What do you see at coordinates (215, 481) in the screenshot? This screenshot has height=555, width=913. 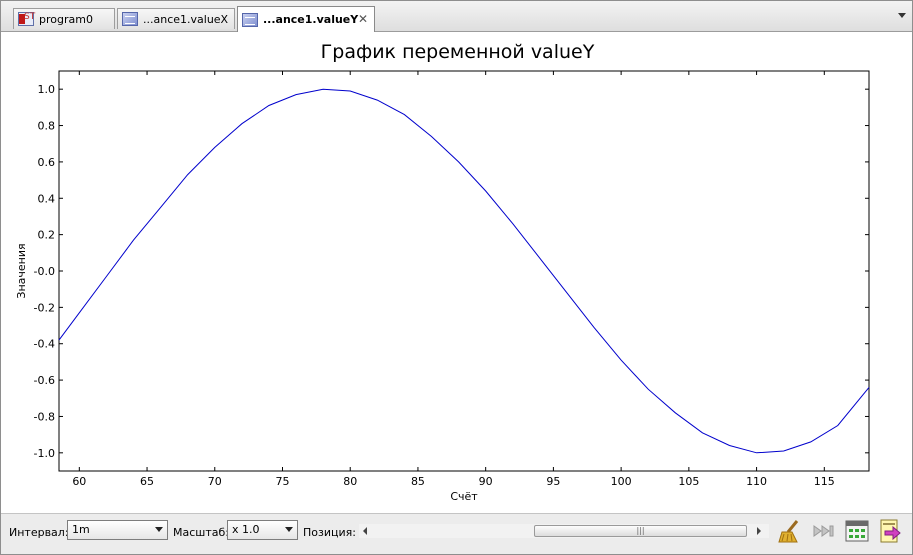 I see `x-tick-label: 70` at bounding box center [215, 481].